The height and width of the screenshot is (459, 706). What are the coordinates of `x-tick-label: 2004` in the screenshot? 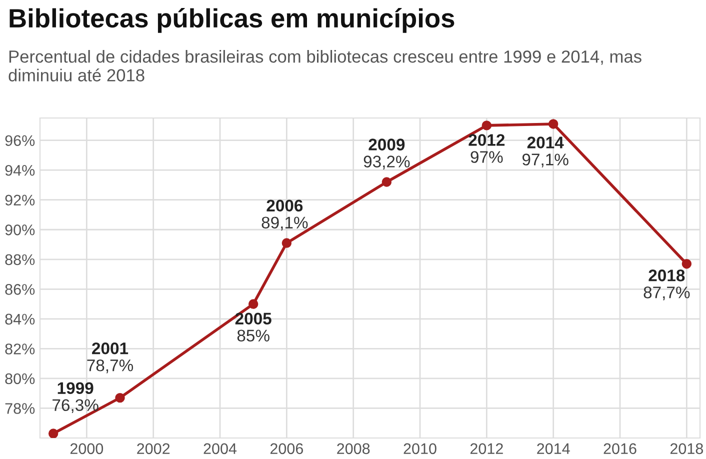 It's located at (220, 448).